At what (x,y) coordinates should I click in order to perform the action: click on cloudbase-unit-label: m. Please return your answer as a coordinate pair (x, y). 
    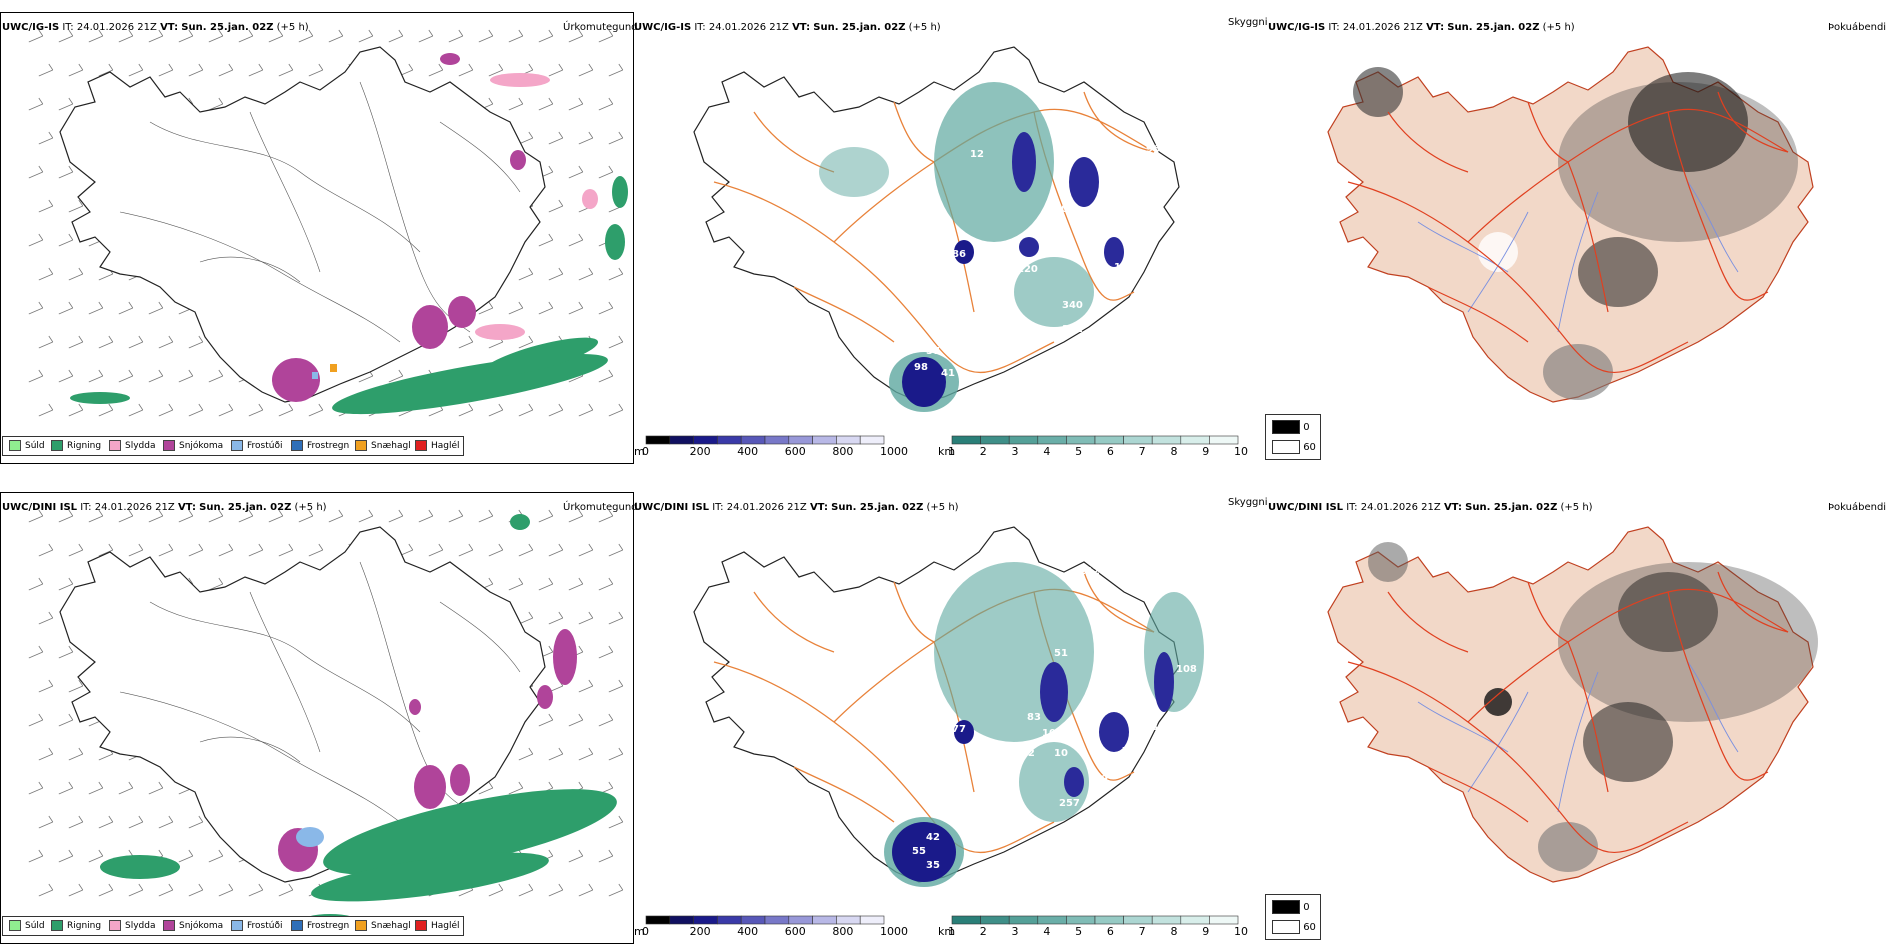
    Looking at the image, I should click on (639, 451).